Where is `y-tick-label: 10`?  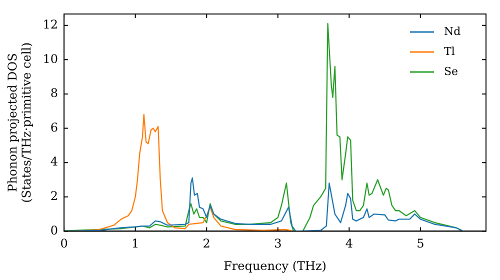
y-tick-label: 10 is located at coordinates (50, 59).